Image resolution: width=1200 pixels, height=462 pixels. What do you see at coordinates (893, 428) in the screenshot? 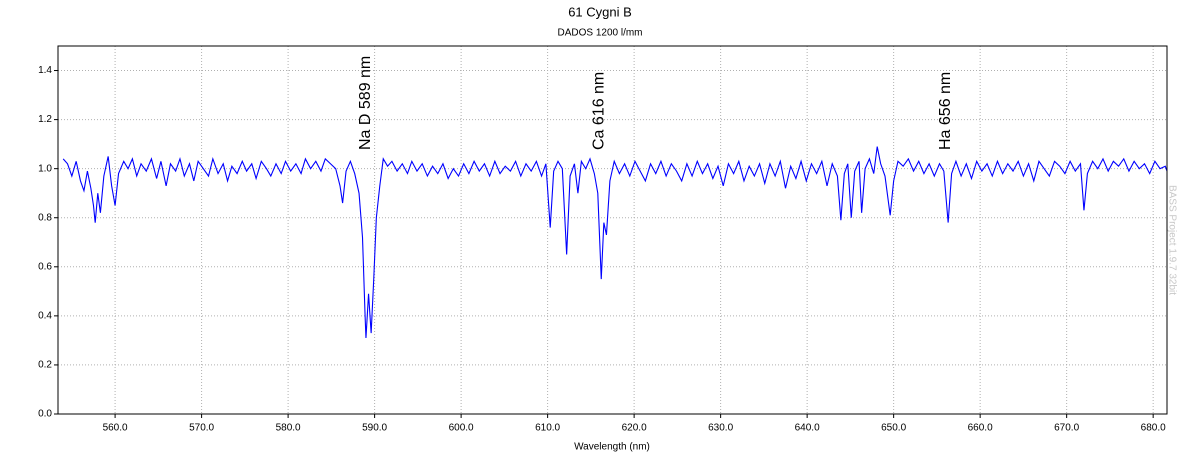
I see `x-tick-label: 650.0` at bounding box center [893, 428].